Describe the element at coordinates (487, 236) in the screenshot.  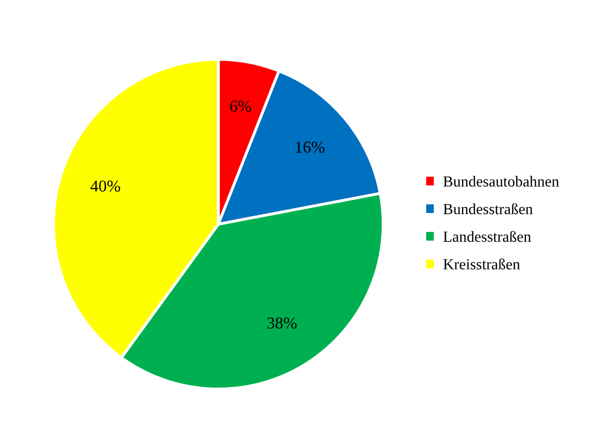
I see `legend-label: Landesstraßen` at that location.